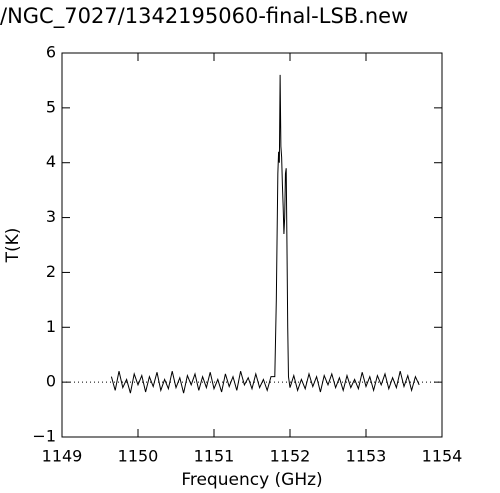 The height and width of the screenshot is (493, 500). I want to click on y-tick-label: 5, so click(51, 106).